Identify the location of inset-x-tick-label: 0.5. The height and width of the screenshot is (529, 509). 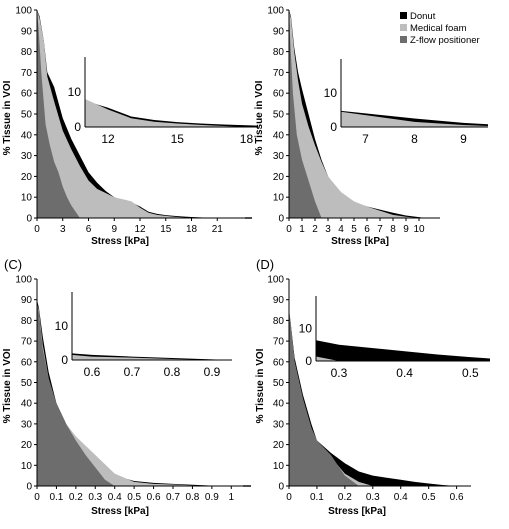
(470, 373).